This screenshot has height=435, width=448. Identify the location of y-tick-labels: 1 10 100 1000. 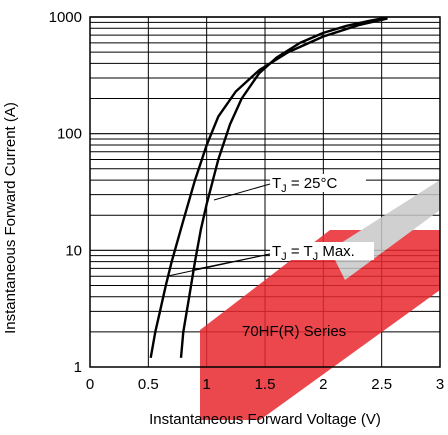
(65, 192).